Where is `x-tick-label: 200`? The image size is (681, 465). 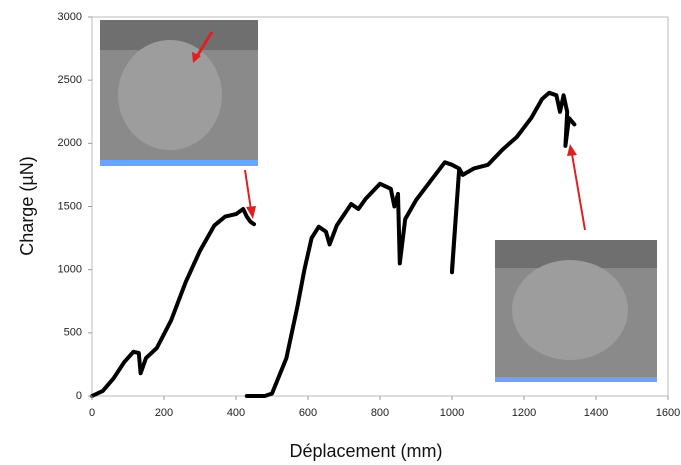
x-tick-label: 200 is located at coordinates (164, 413).